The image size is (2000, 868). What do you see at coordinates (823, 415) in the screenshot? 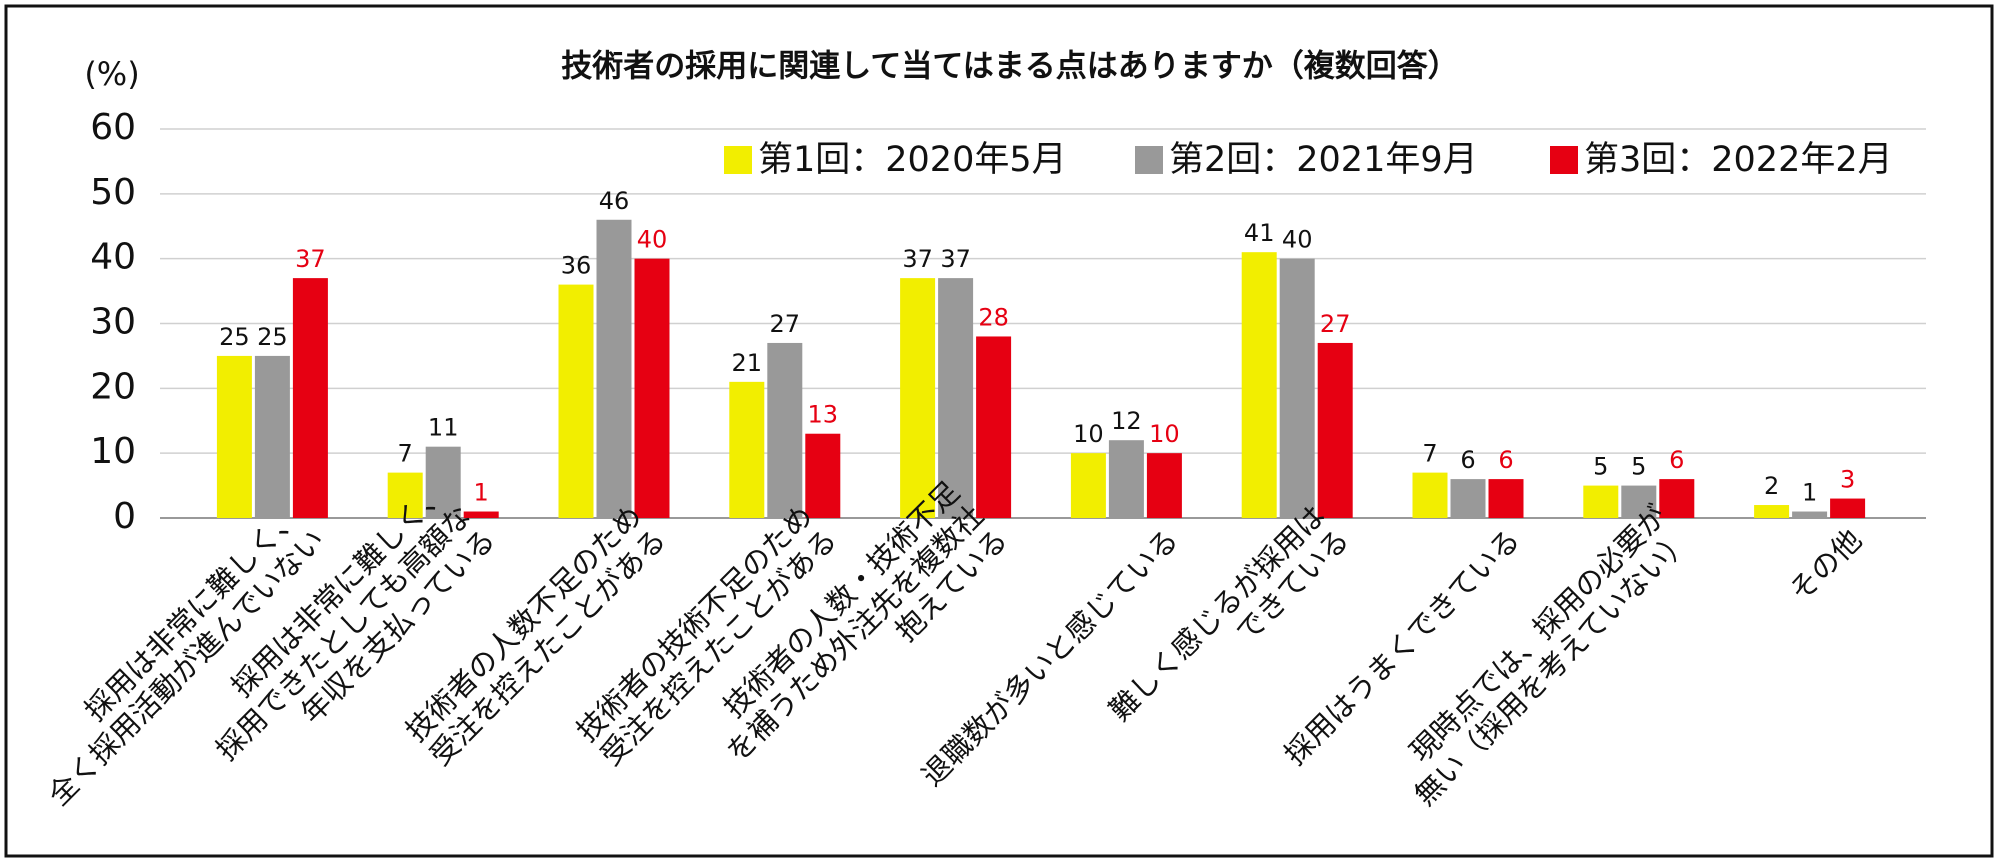
I see `value-label: 13` at bounding box center [823, 415].